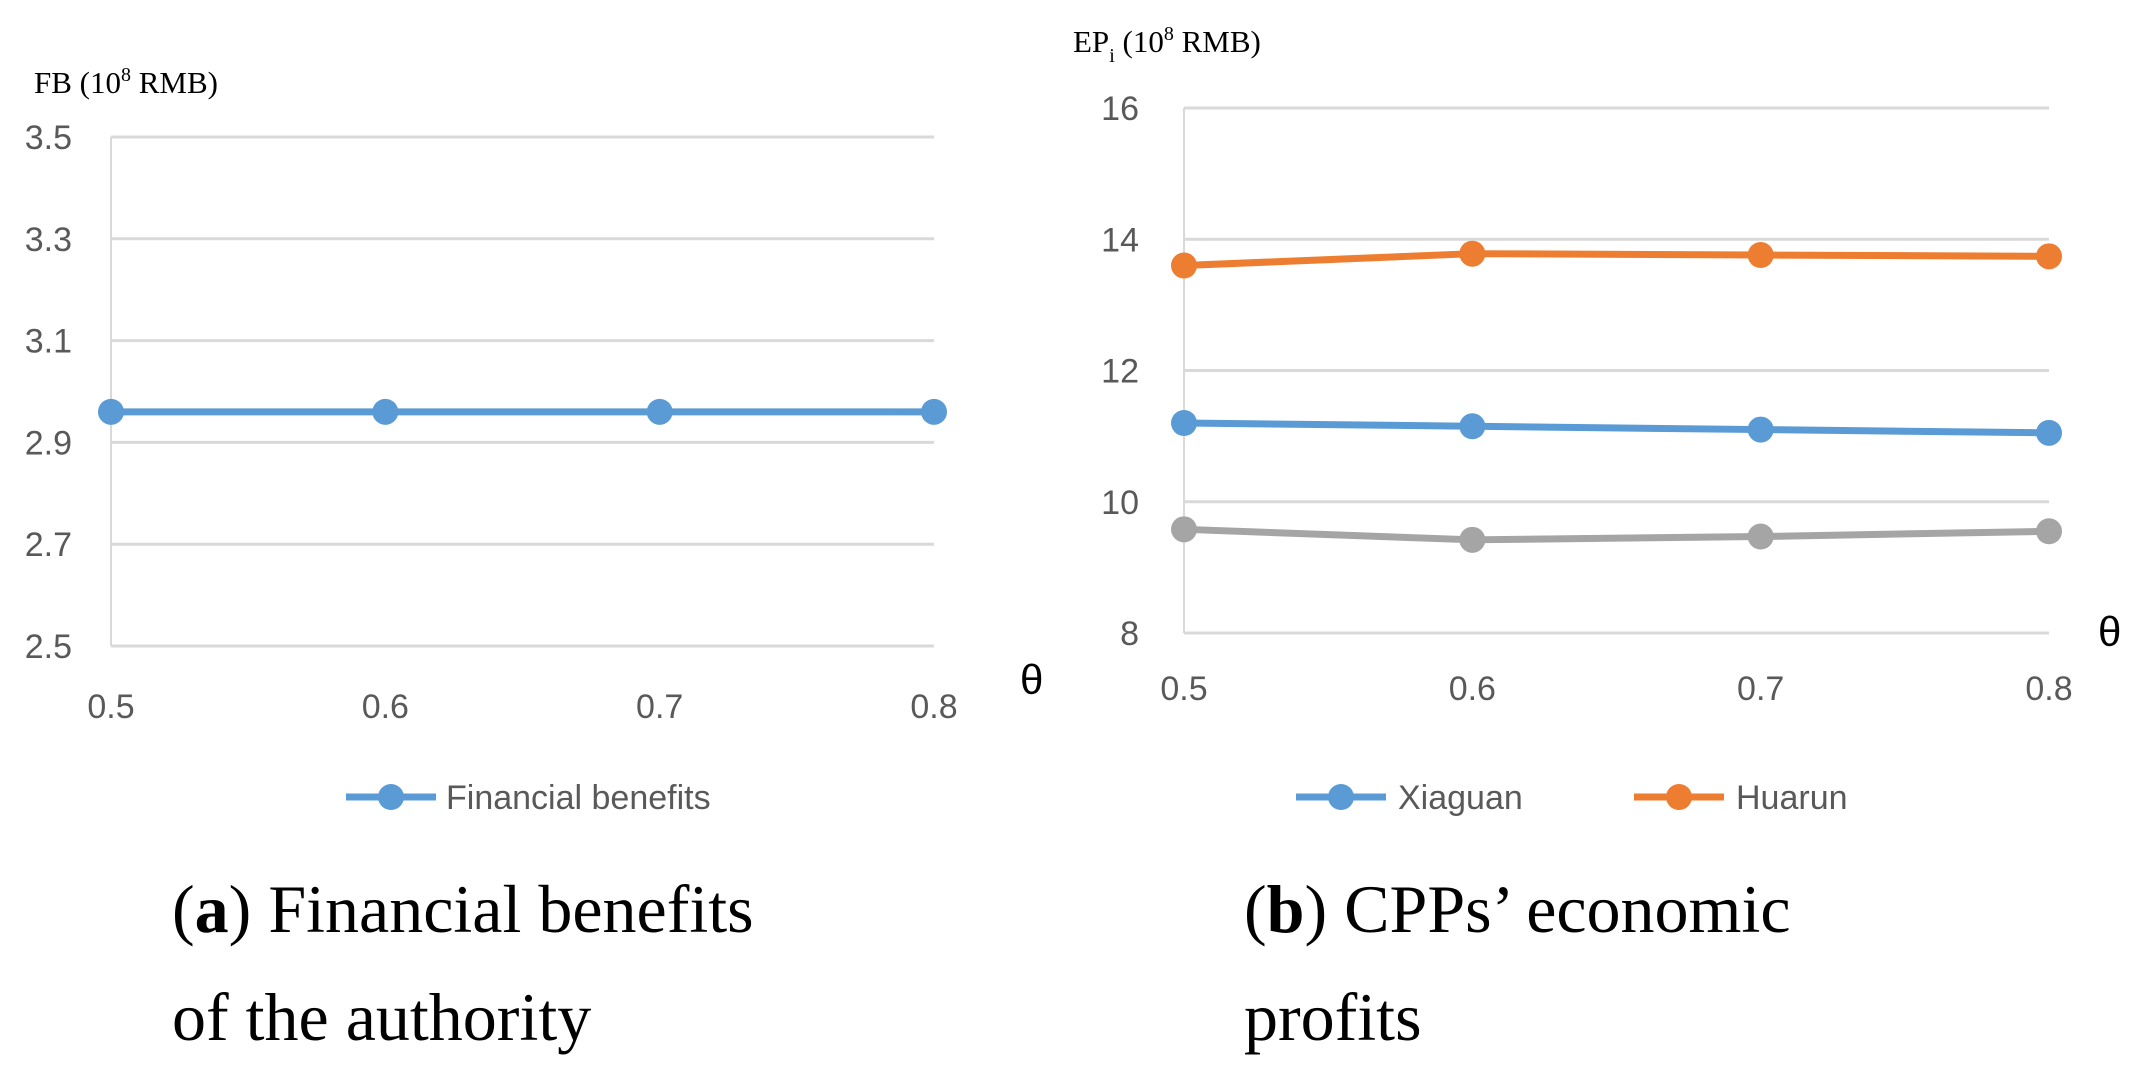 This screenshot has height=1080, width=2140. I want to click on panel-a-x-tick-label: 0.5, so click(110, 707).